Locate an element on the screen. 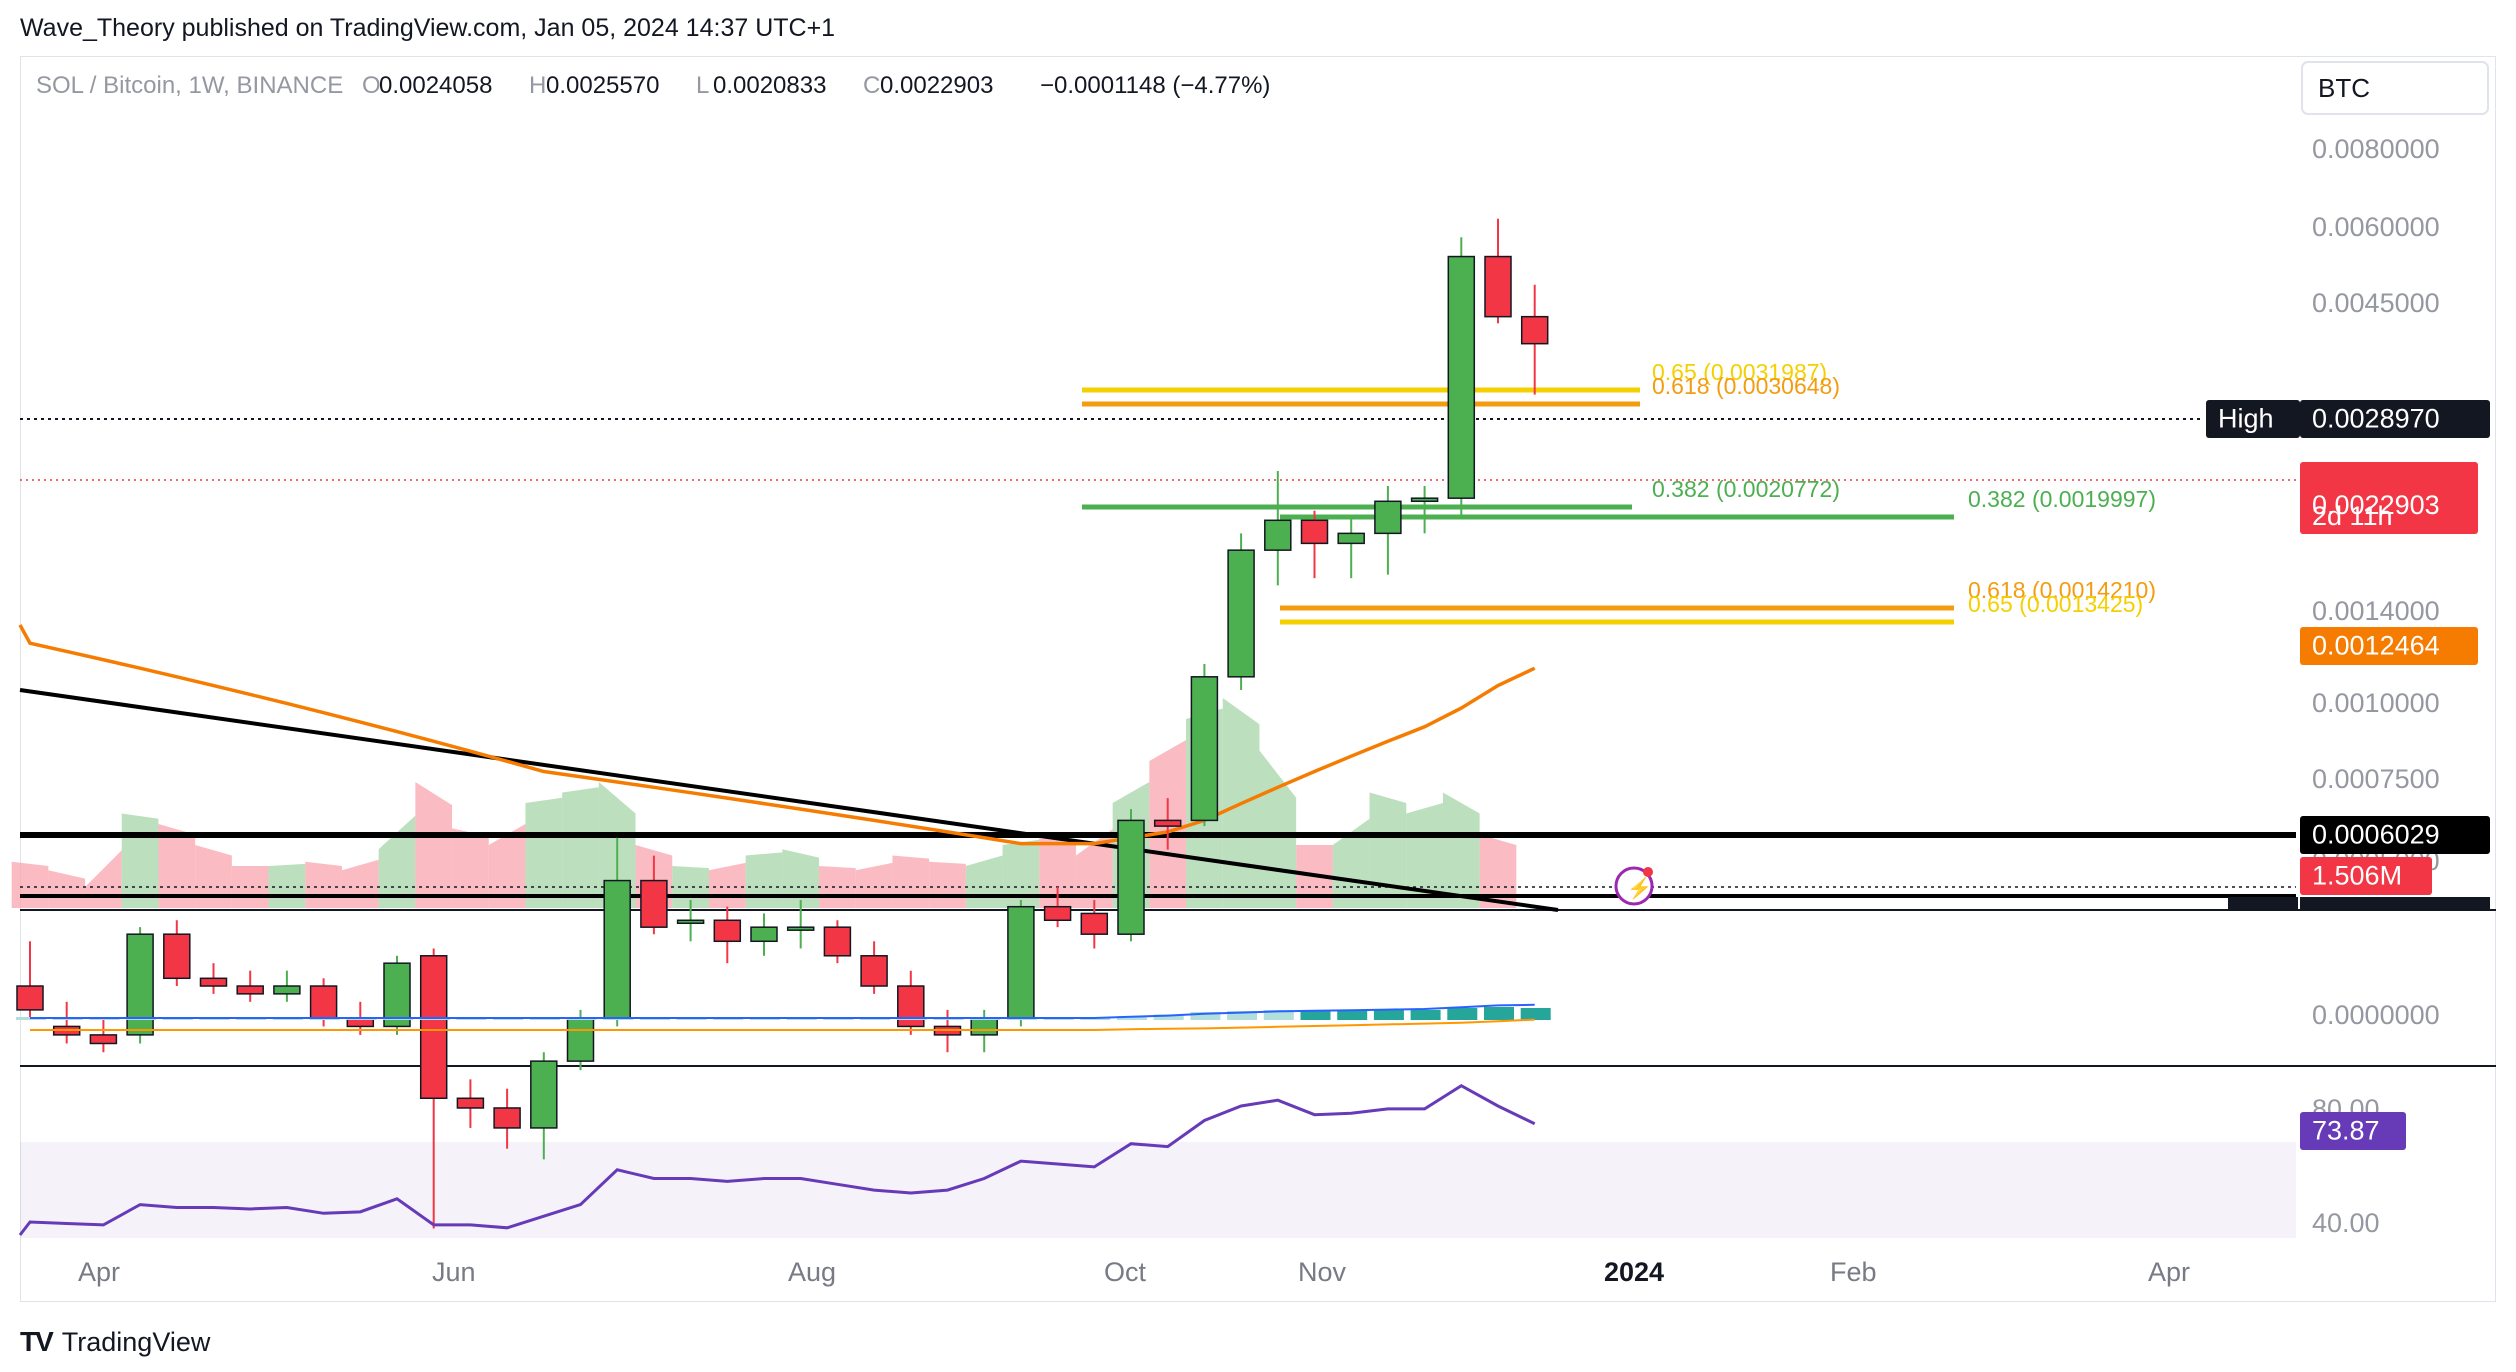  x-axis-tick: Jun is located at coordinates (454, 1272).